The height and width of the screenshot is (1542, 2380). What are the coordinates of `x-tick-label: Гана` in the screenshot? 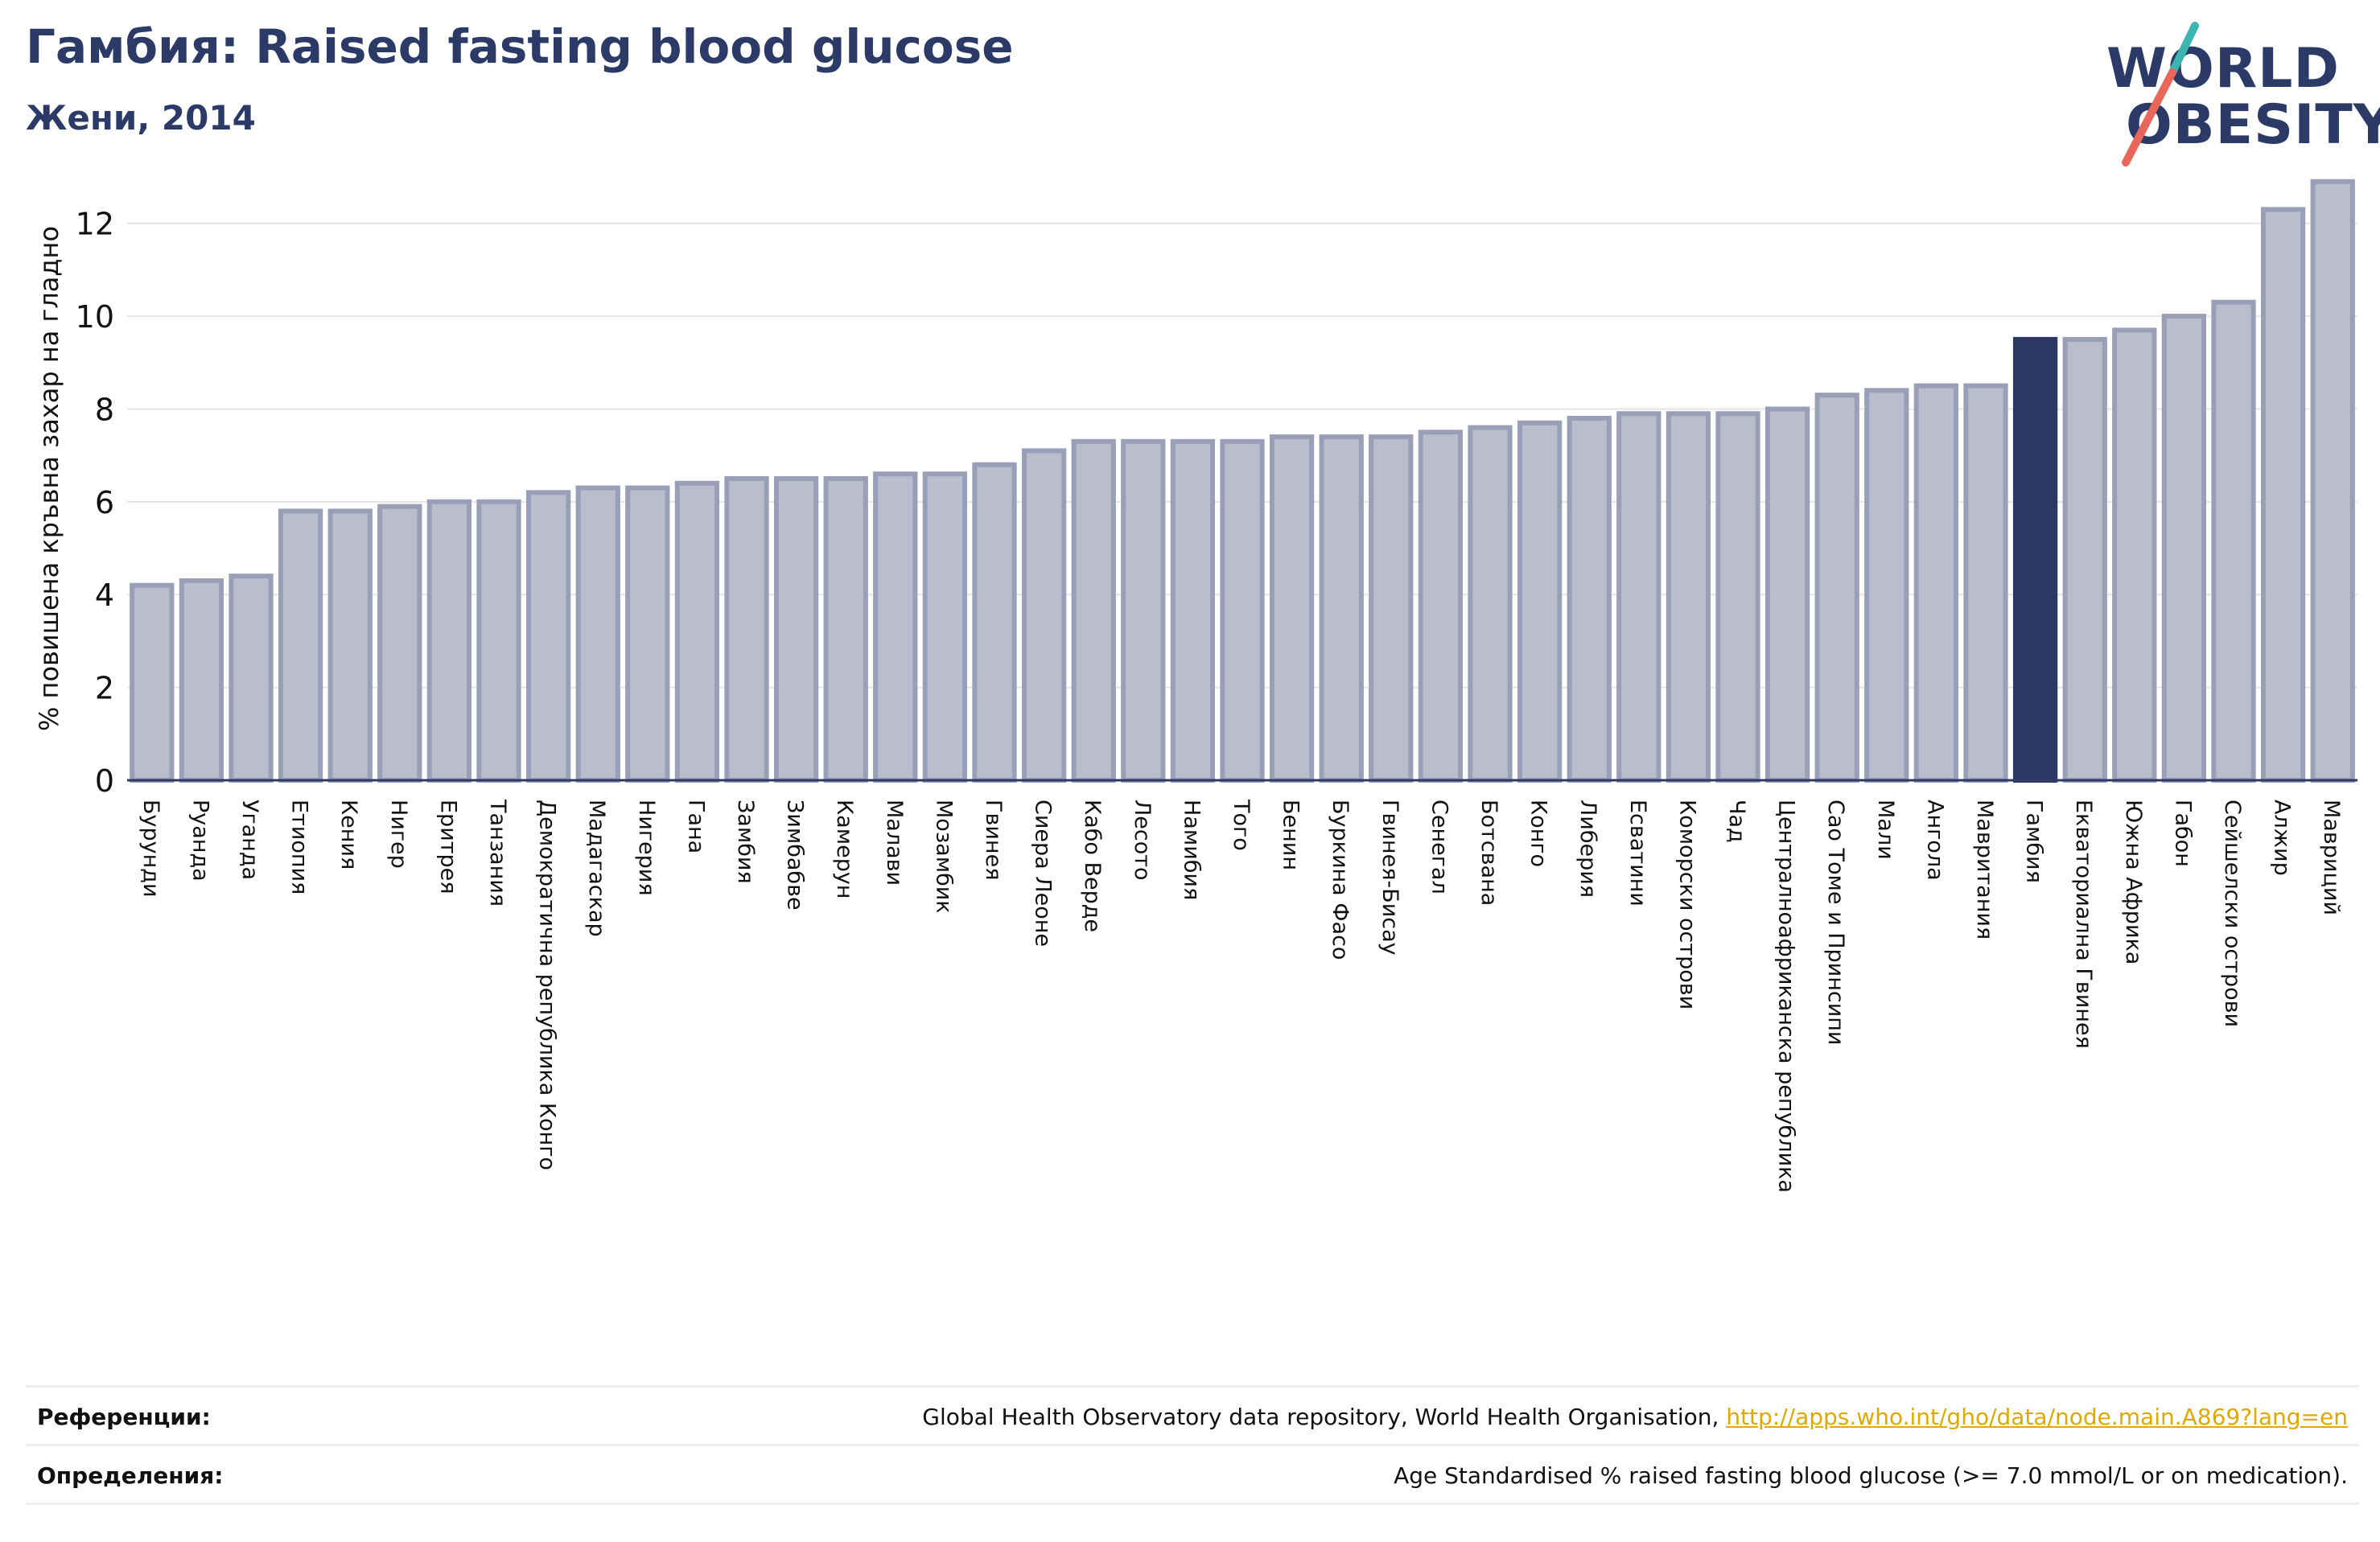 It's located at (695, 826).